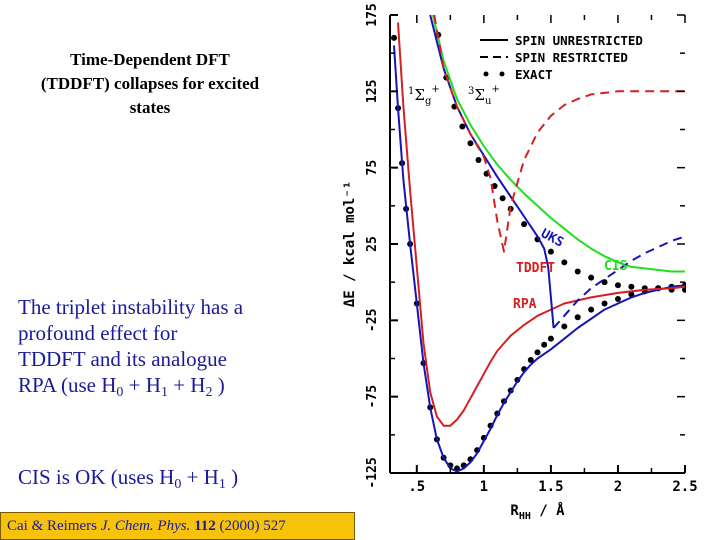 The height and width of the screenshot is (540, 720). I want to click on legend-label: SPIN RESTRICTED, so click(571, 57).